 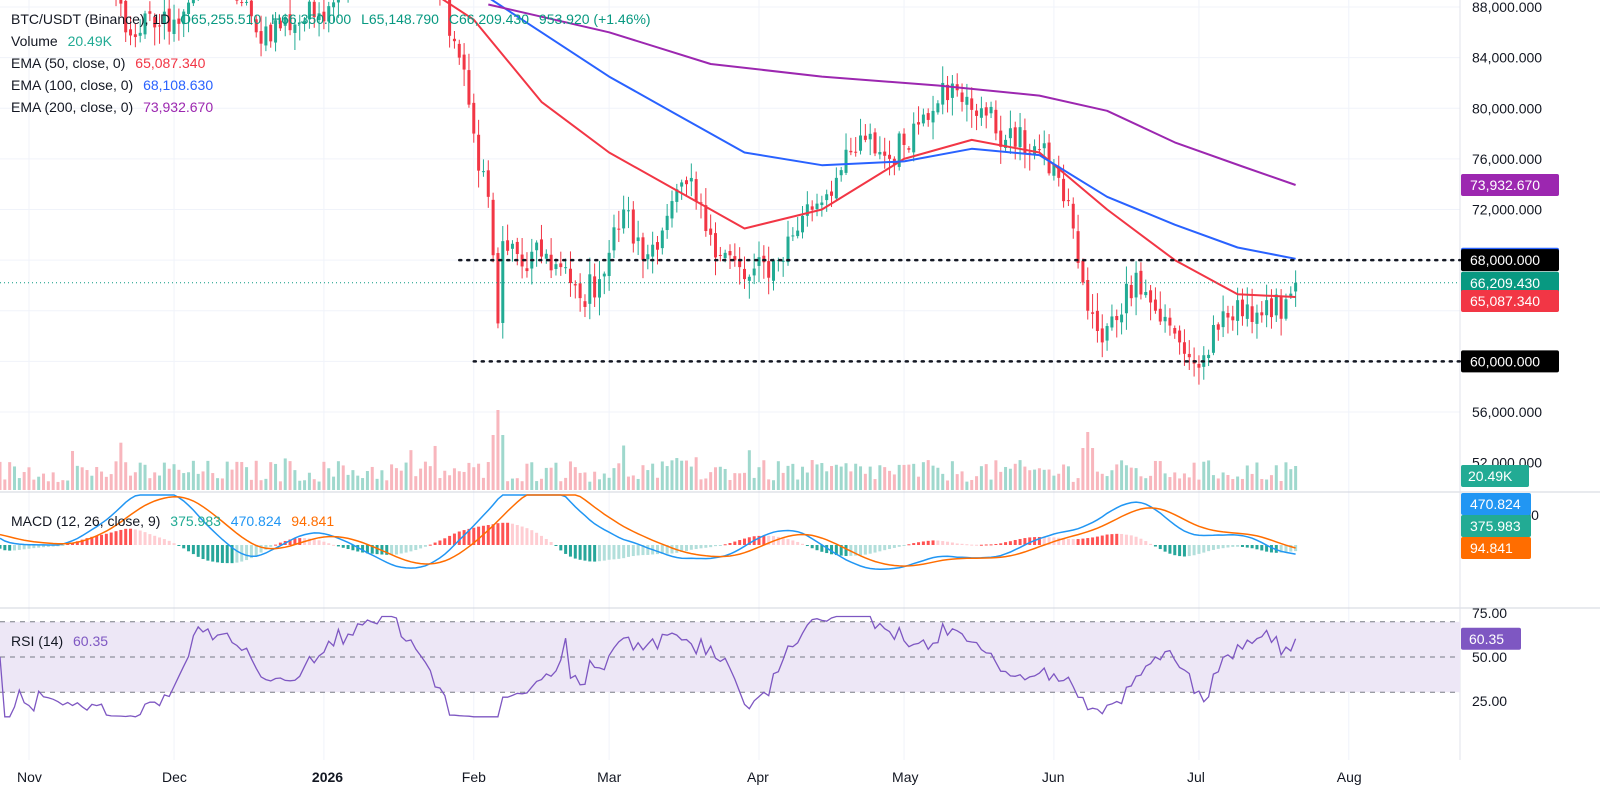 I want to click on macd-signal-badge-bg, so click(x=1496, y=548).